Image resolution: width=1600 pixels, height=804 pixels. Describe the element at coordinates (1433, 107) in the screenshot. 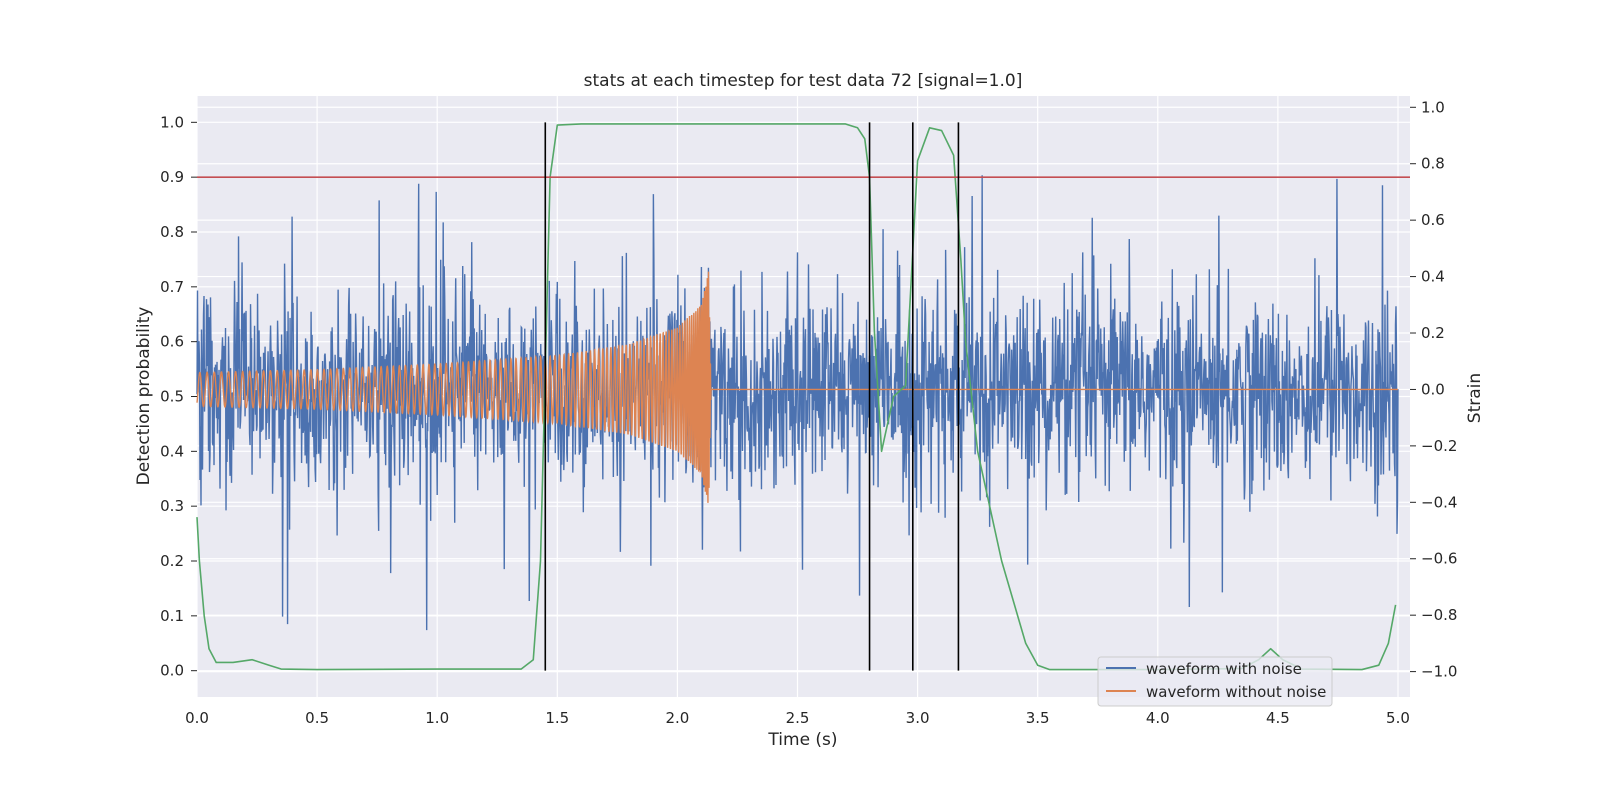

I see `y-tick-label-right: 1.0` at that location.